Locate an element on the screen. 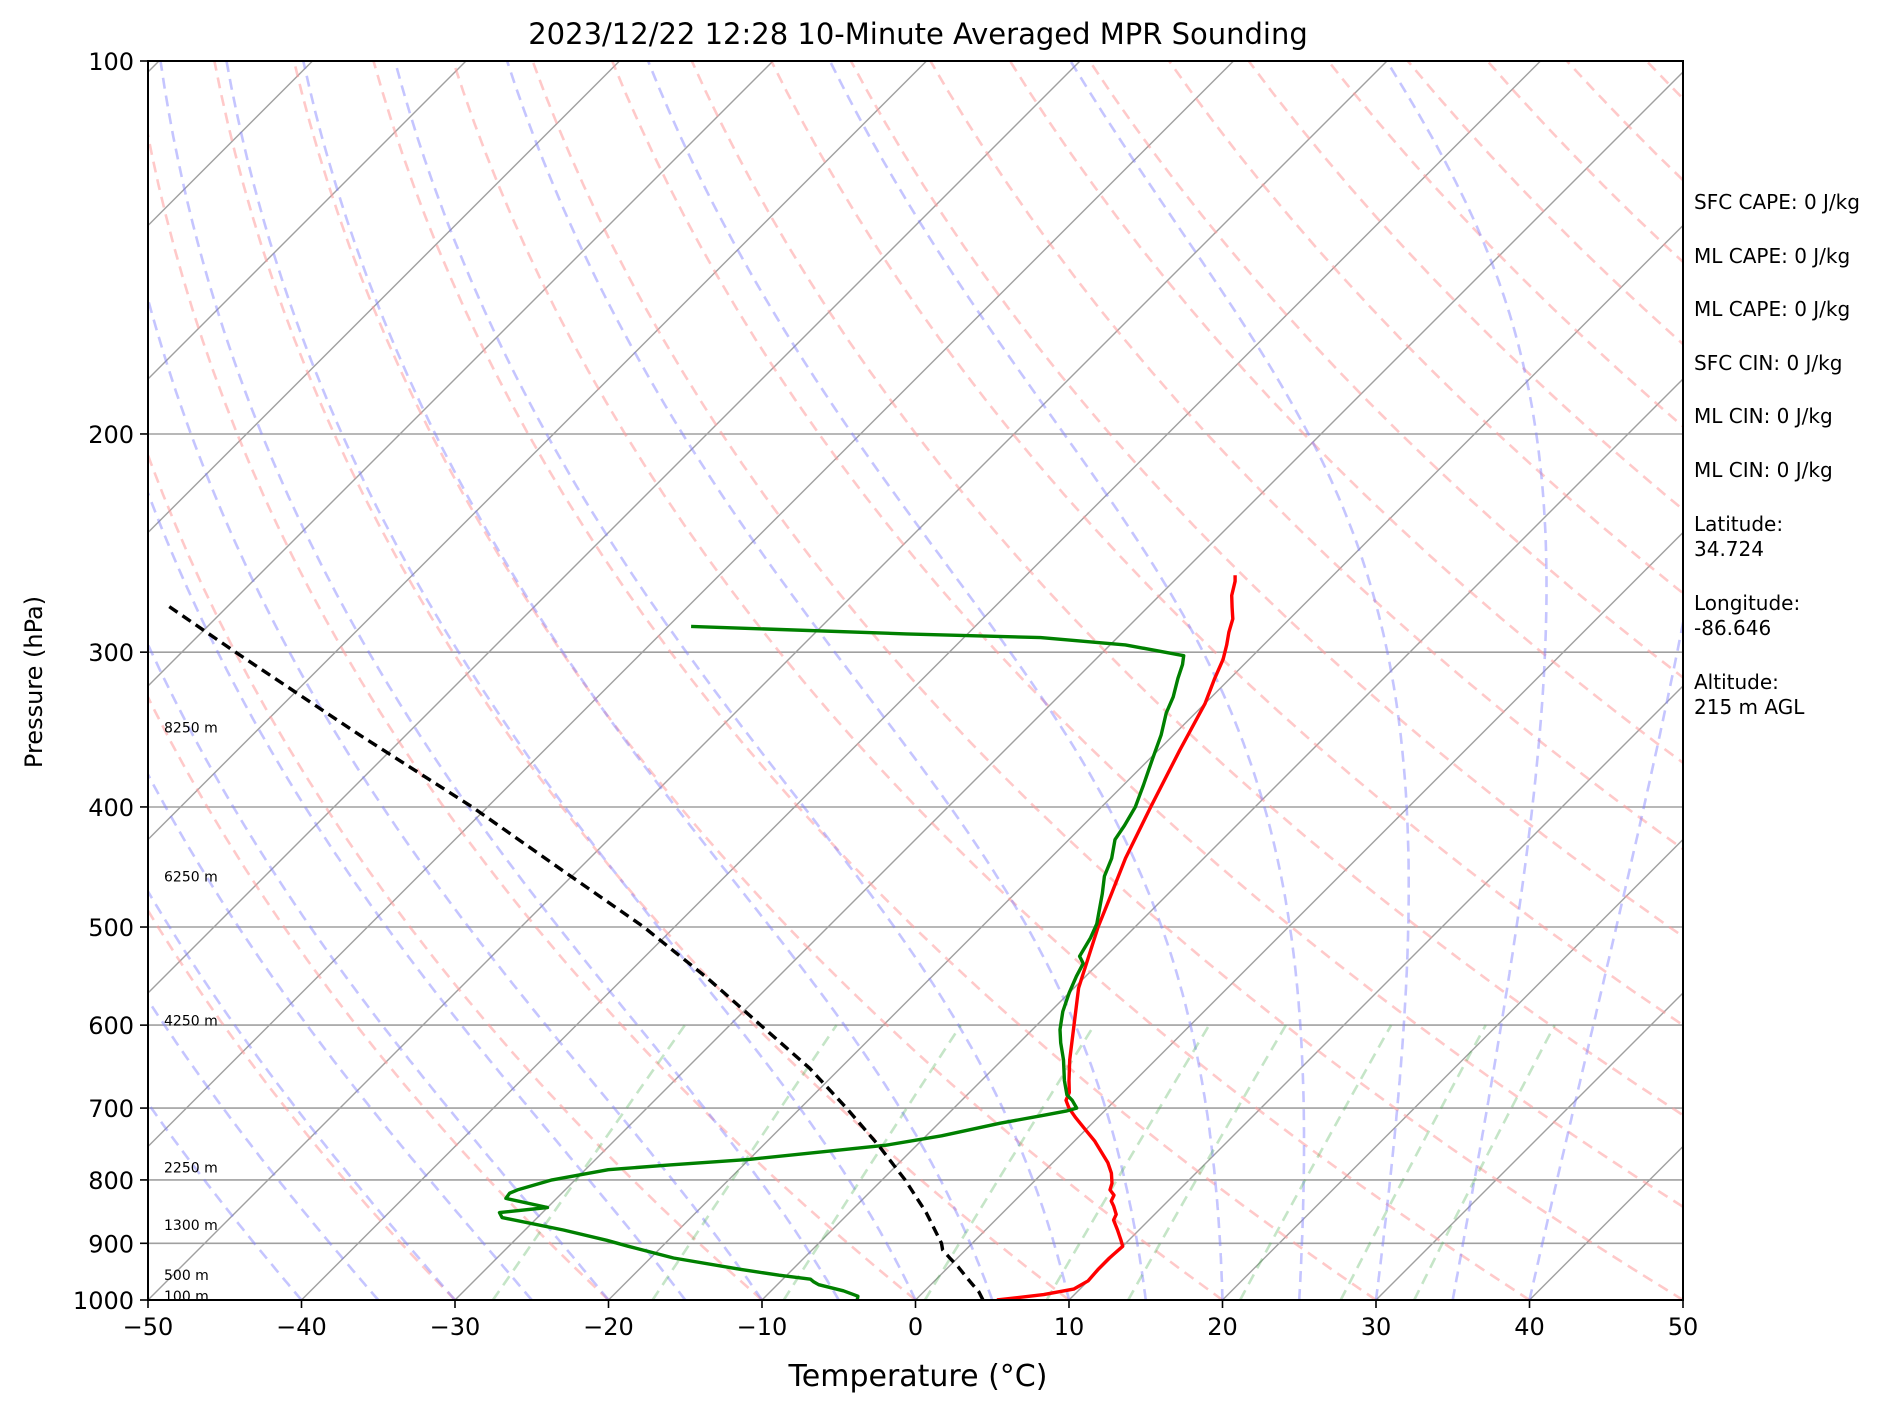 The image size is (1893, 1406). y-tick-label: 400 is located at coordinates (111, 808).